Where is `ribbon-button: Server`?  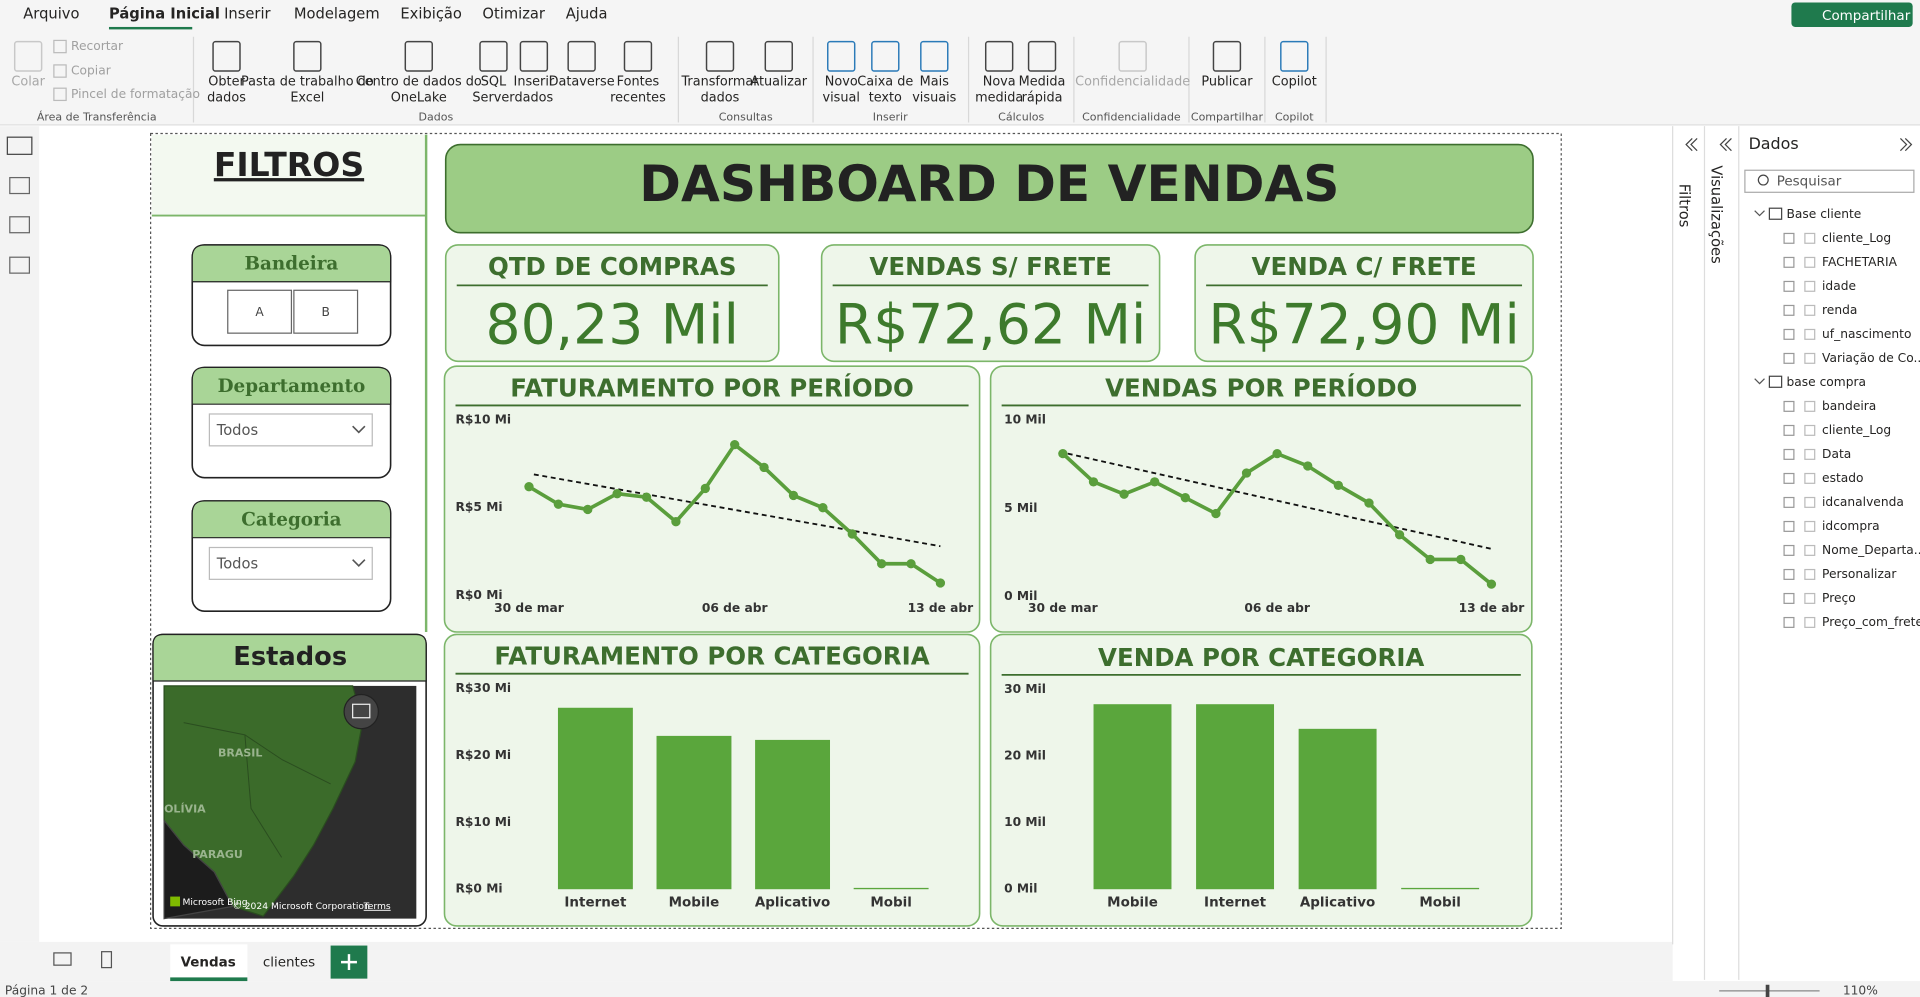
ribbon-button: Server is located at coordinates (493, 97).